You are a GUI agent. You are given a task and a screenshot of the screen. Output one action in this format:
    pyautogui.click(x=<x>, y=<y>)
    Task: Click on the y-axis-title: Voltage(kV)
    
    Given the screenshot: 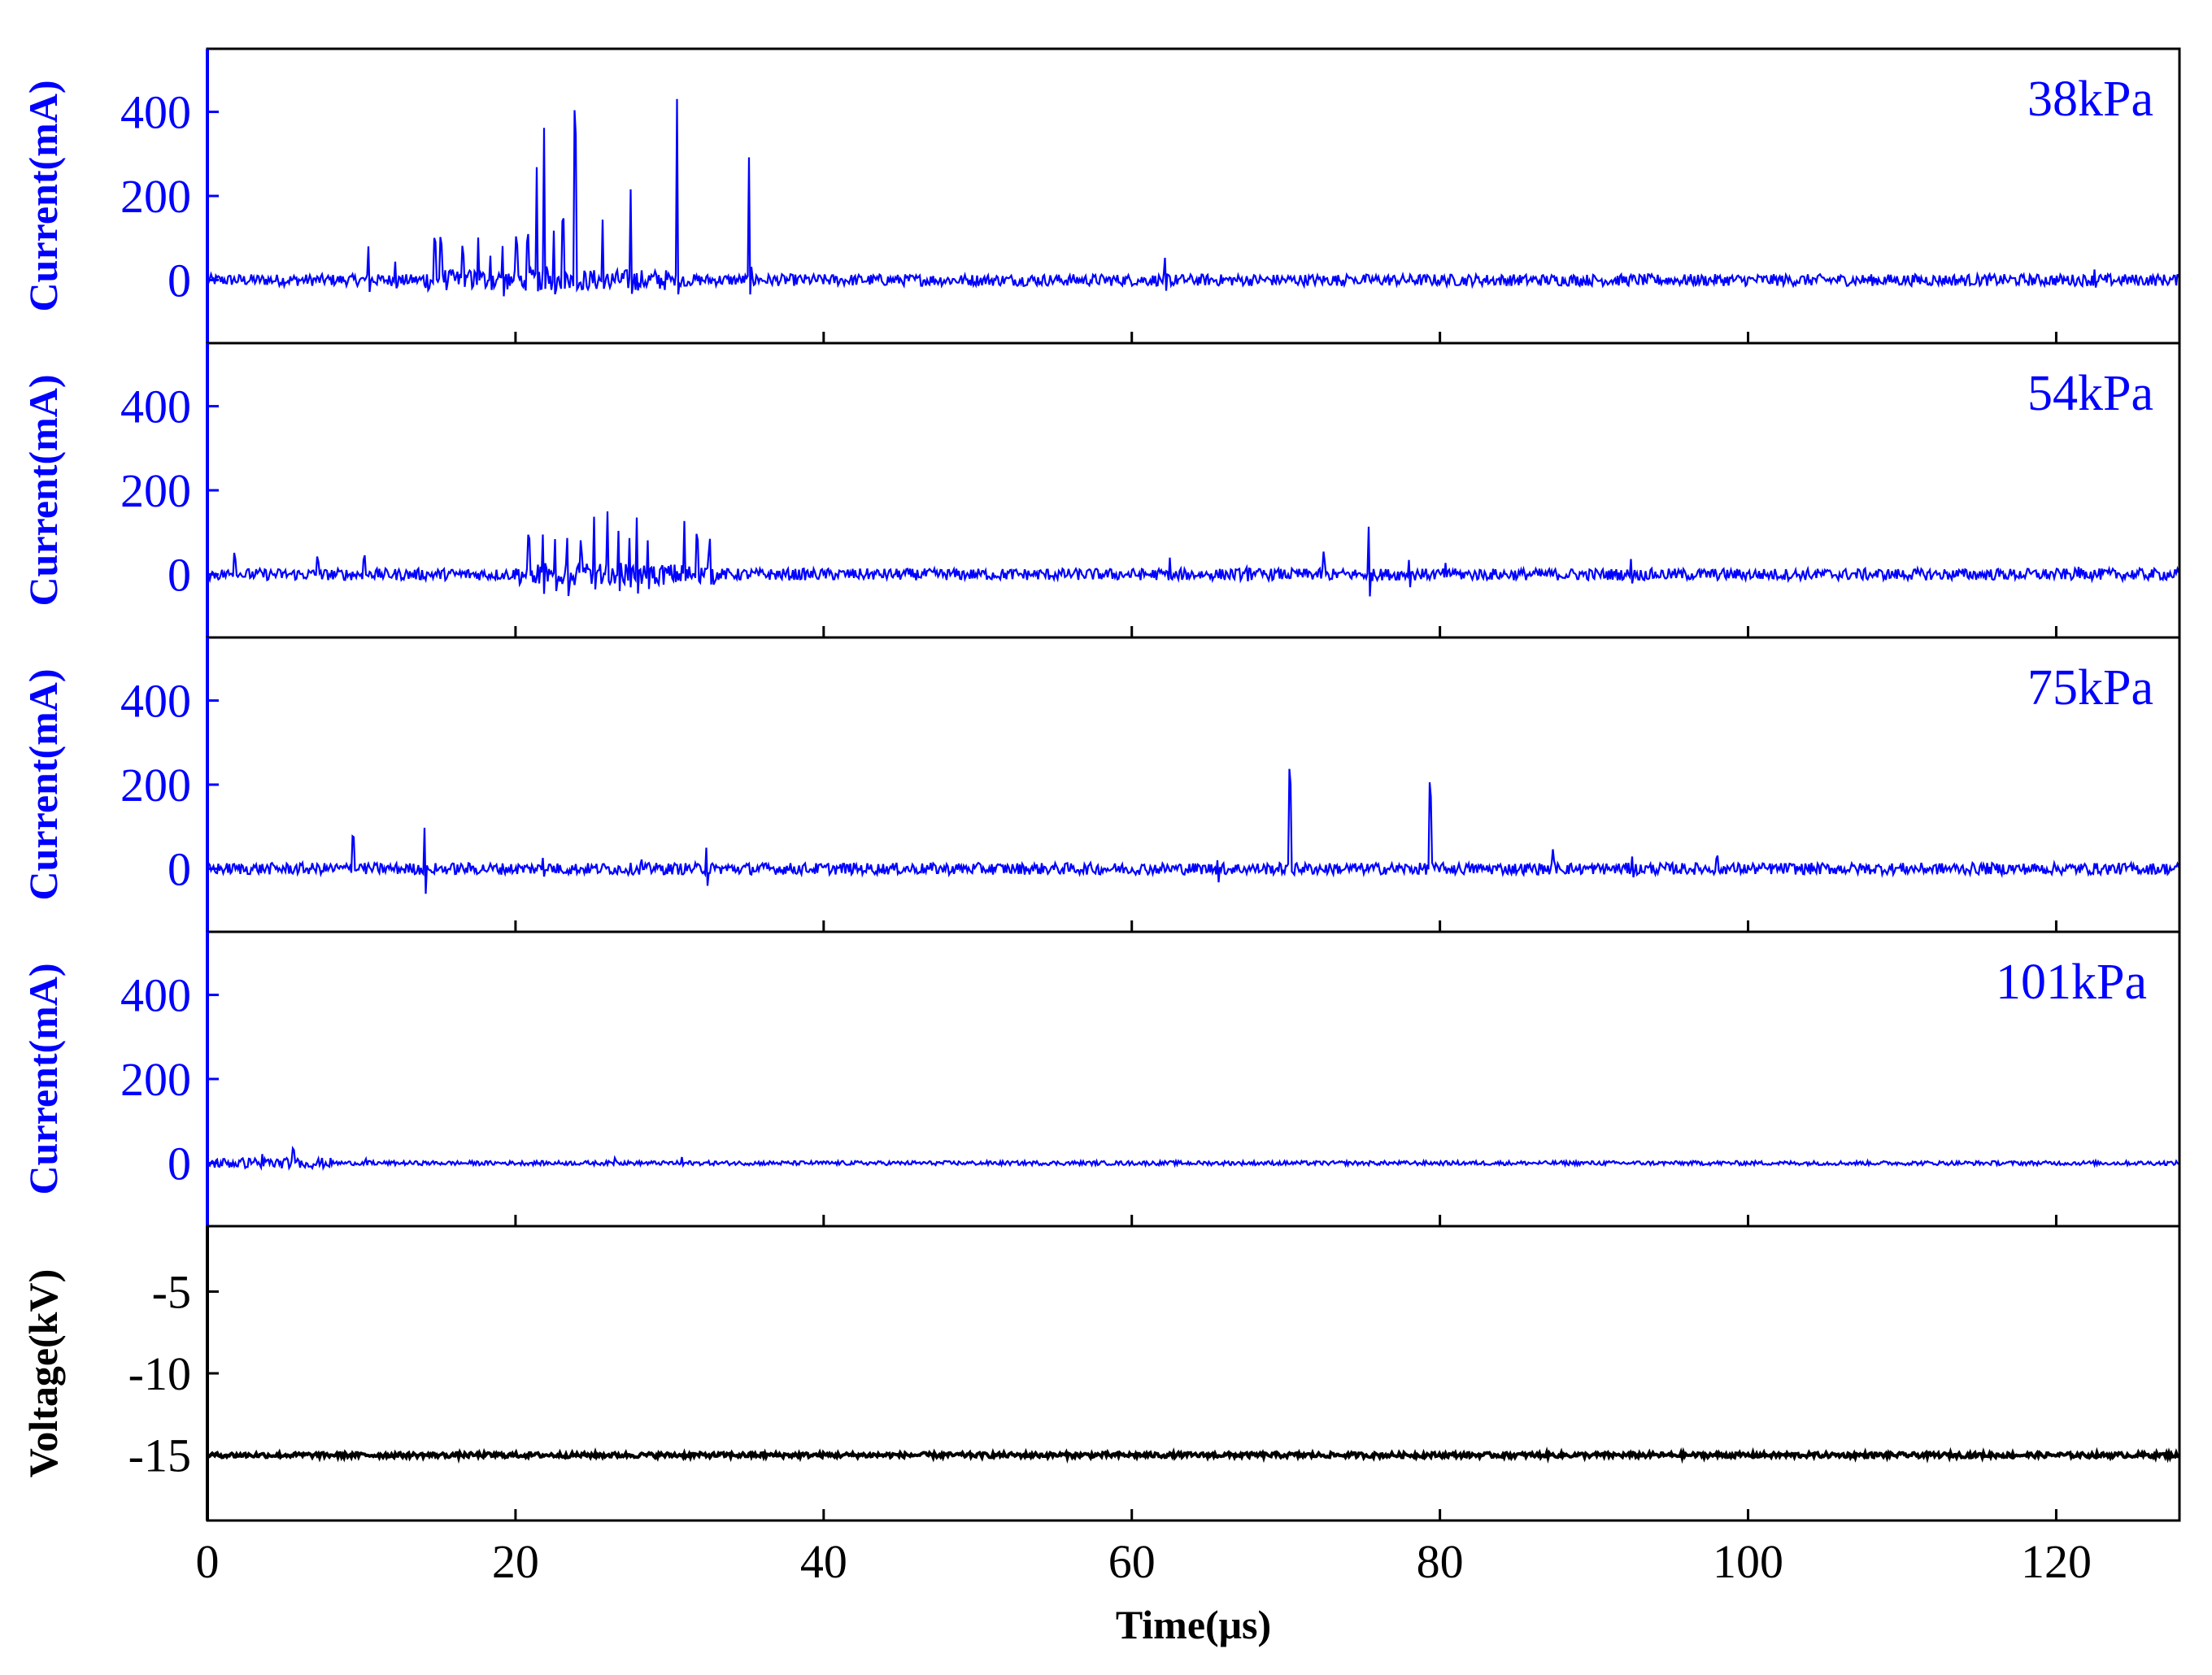 What is the action you would take?
    pyautogui.click(x=43, y=1373)
    